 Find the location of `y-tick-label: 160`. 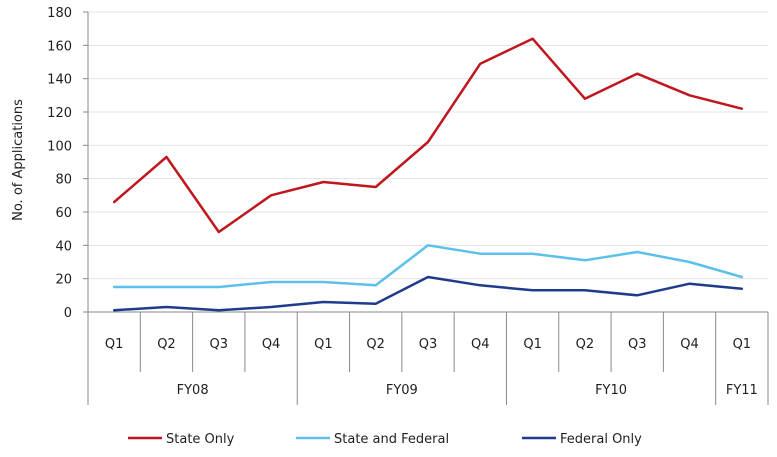

y-tick-label: 160 is located at coordinates (59, 46).